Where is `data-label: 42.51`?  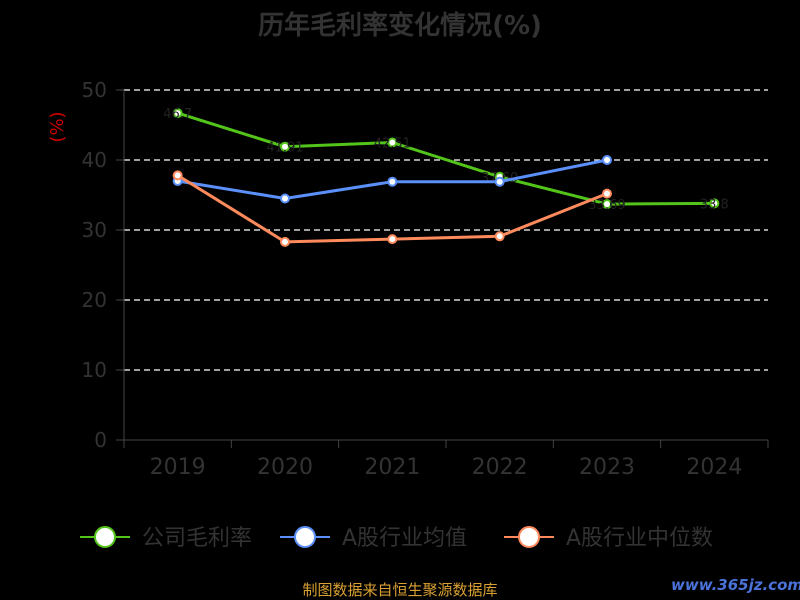
data-label: 42.51 is located at coordinates (392, 144).